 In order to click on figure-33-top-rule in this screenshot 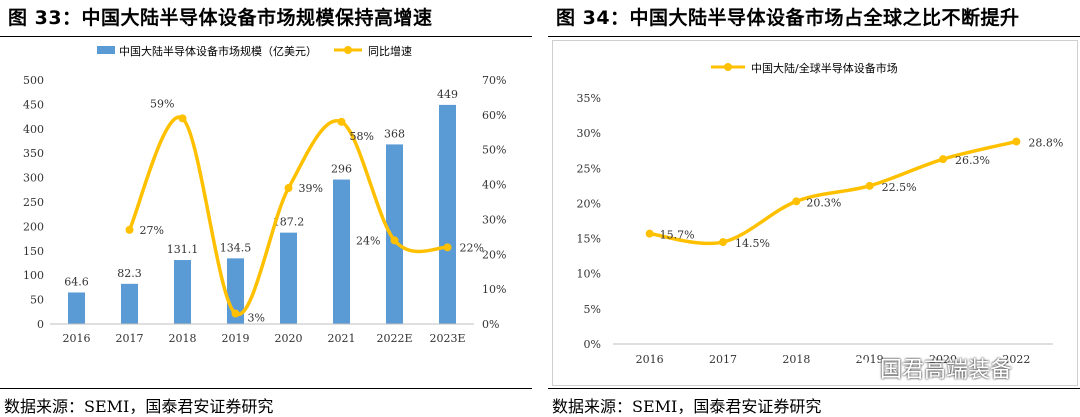, I will do `click(266, 36)`.